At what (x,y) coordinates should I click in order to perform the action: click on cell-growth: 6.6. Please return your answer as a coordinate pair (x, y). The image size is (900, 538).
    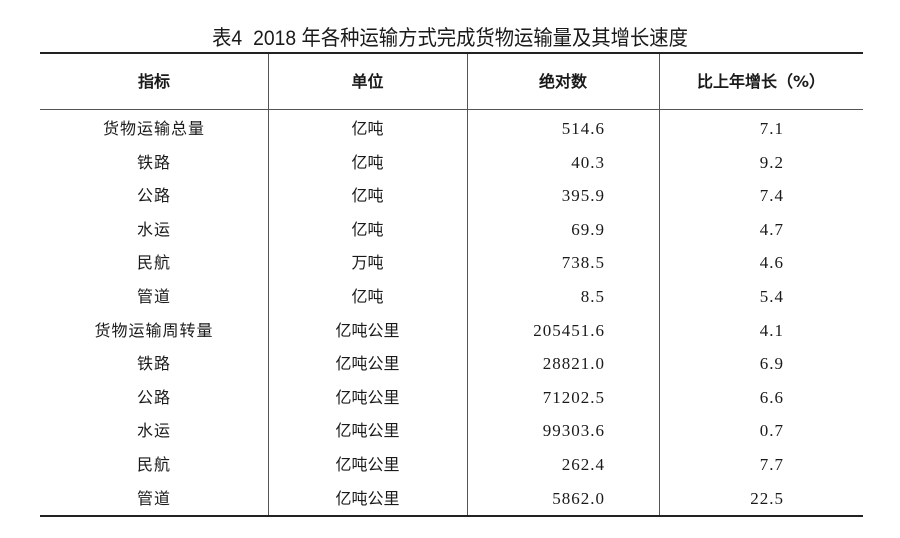
    Looking at the image, I should click on (771, 397).